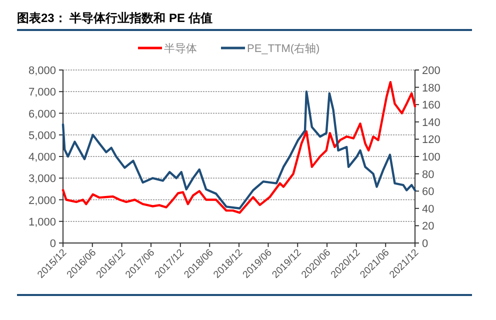 The image size is (496, 320). Describe the element at coordinates (428, 174) in the screenshot. I see `y2-tick-label: 80` at that location.